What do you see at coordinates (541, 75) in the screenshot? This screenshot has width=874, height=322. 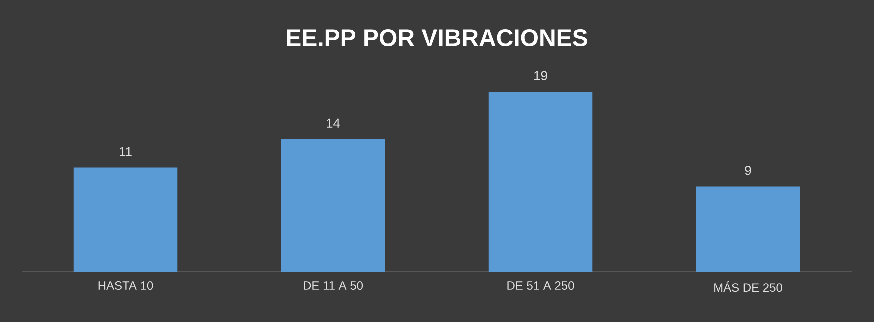 I see `data-label: 19` at bounding box center [541, 75].